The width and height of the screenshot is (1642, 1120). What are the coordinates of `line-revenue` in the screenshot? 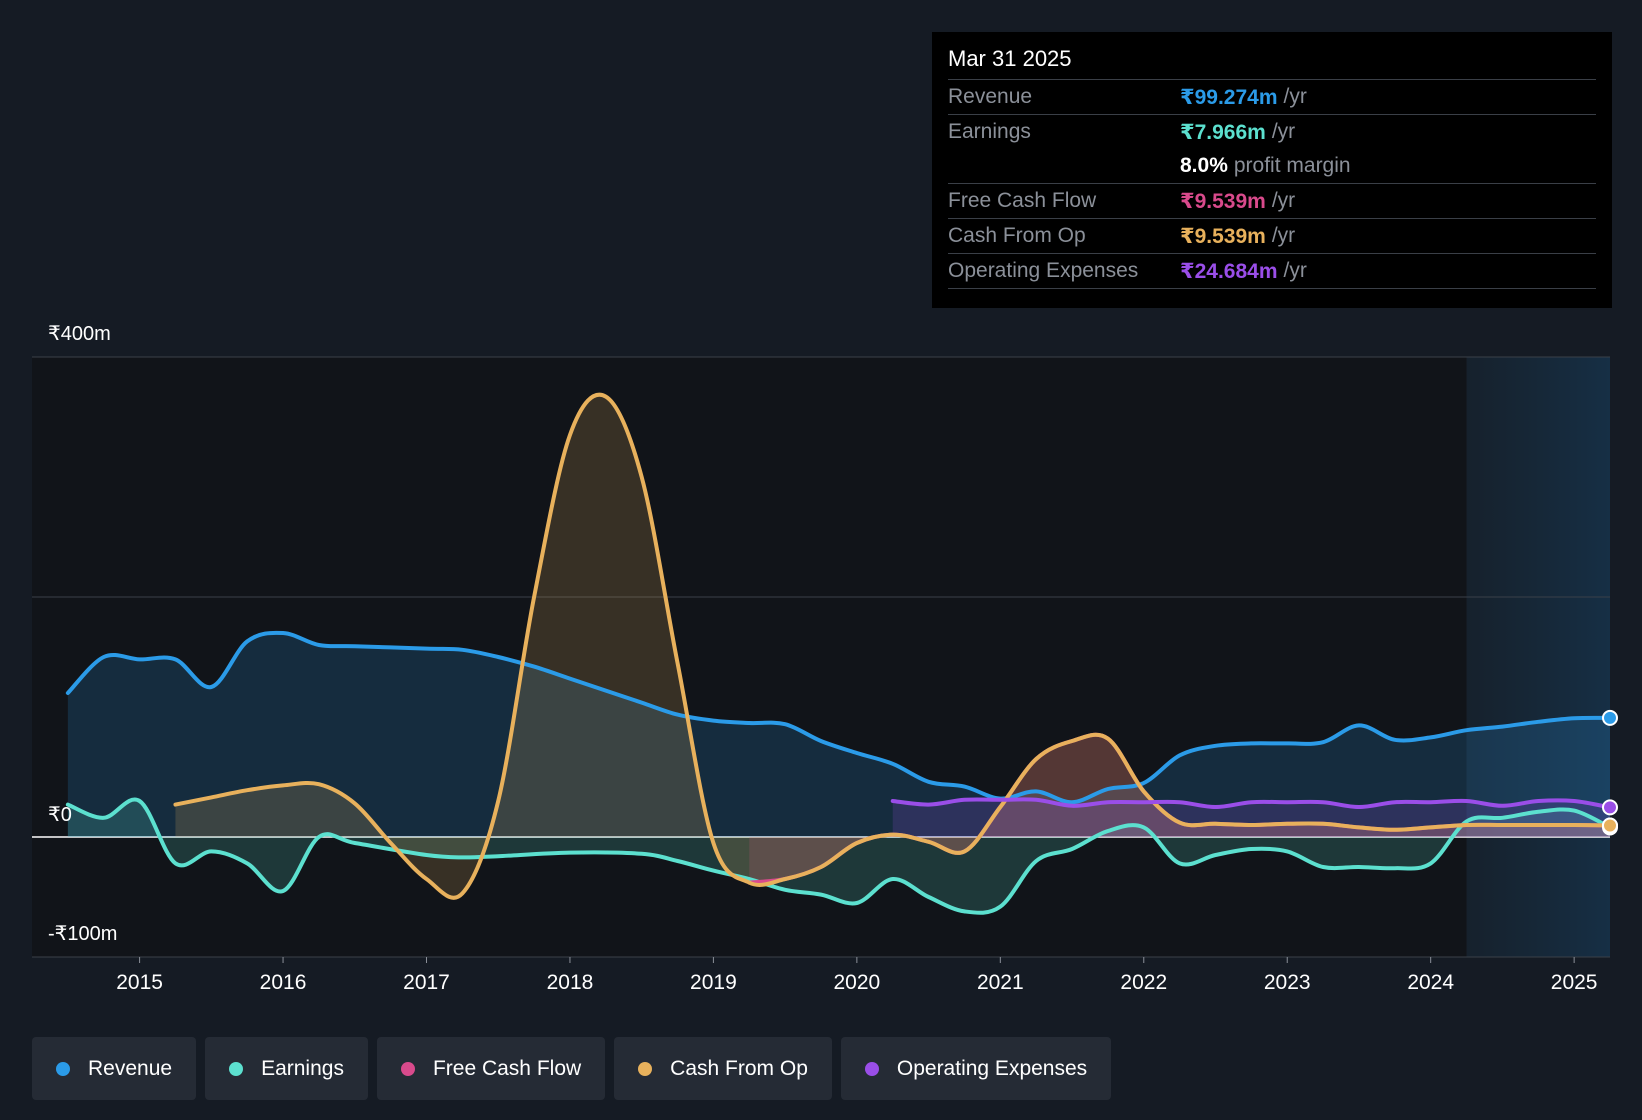 It's located at (838, 717).